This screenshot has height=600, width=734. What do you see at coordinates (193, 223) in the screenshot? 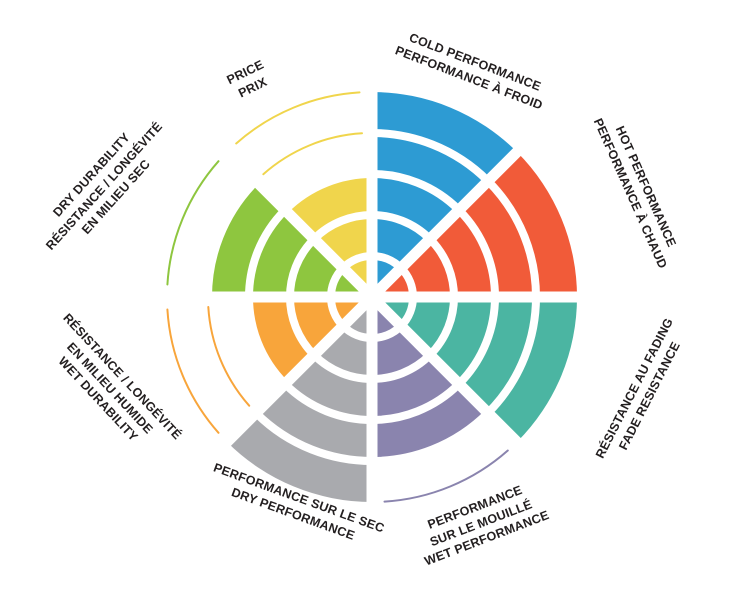
I see `empty-ring-outline-dry-durability` at bounding box center [193, 223].